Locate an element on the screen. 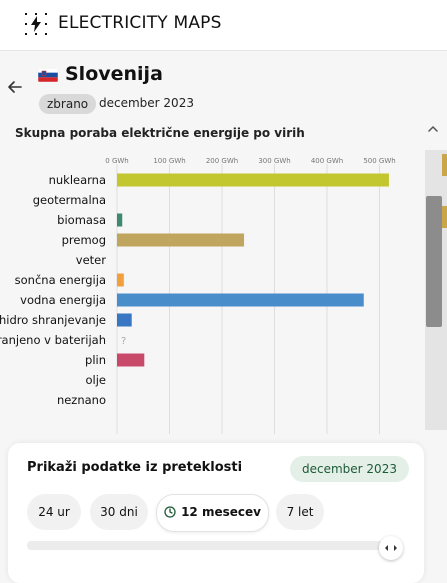 The height and width of the screenshot is (583, 447). brand-name: ELECTRICITY MAPS is located at coordinates (140, 23).